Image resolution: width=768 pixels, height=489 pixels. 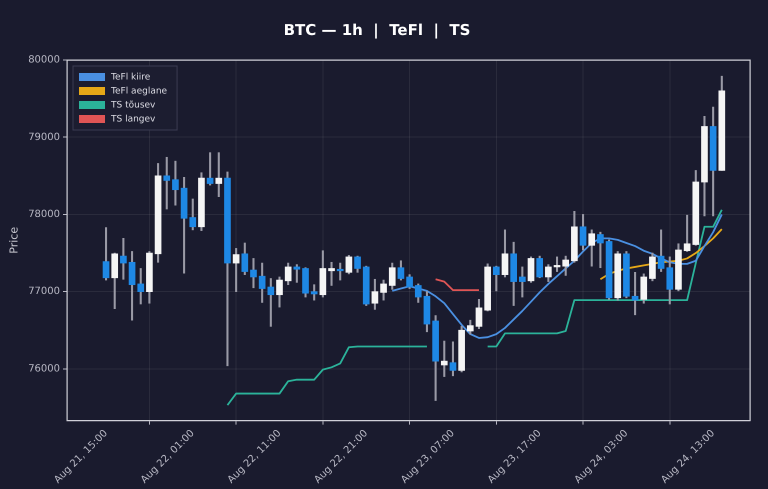 What do you see at coordinates (133, 105) in the screenshot?
I see `legend-label: TS tõusev` at bounding box center [133, 105].